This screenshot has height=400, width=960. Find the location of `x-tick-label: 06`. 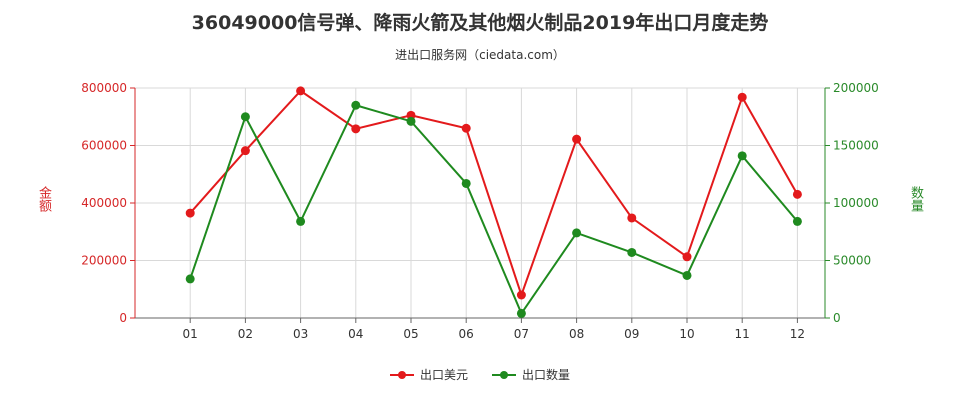

x-tick-label: 06 is located at coordinates (466, 334).